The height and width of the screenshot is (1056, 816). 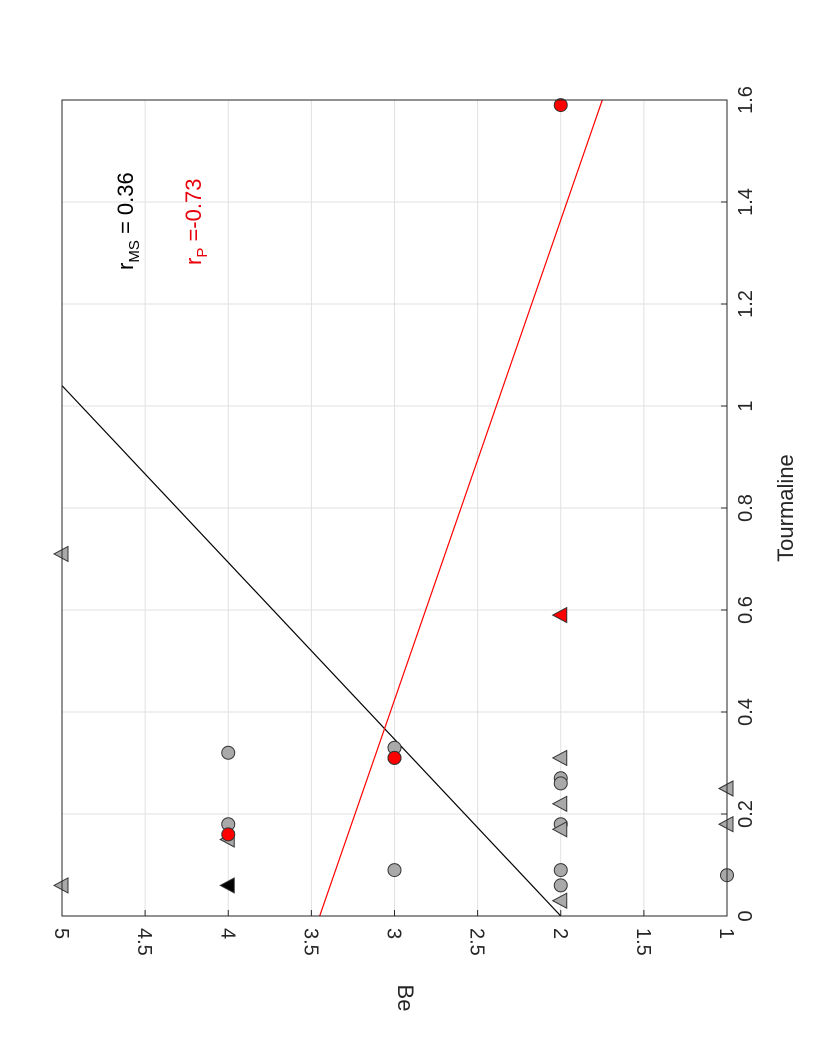 I want to click on y-tick-label: 1.5, so click(x=643, y=942).